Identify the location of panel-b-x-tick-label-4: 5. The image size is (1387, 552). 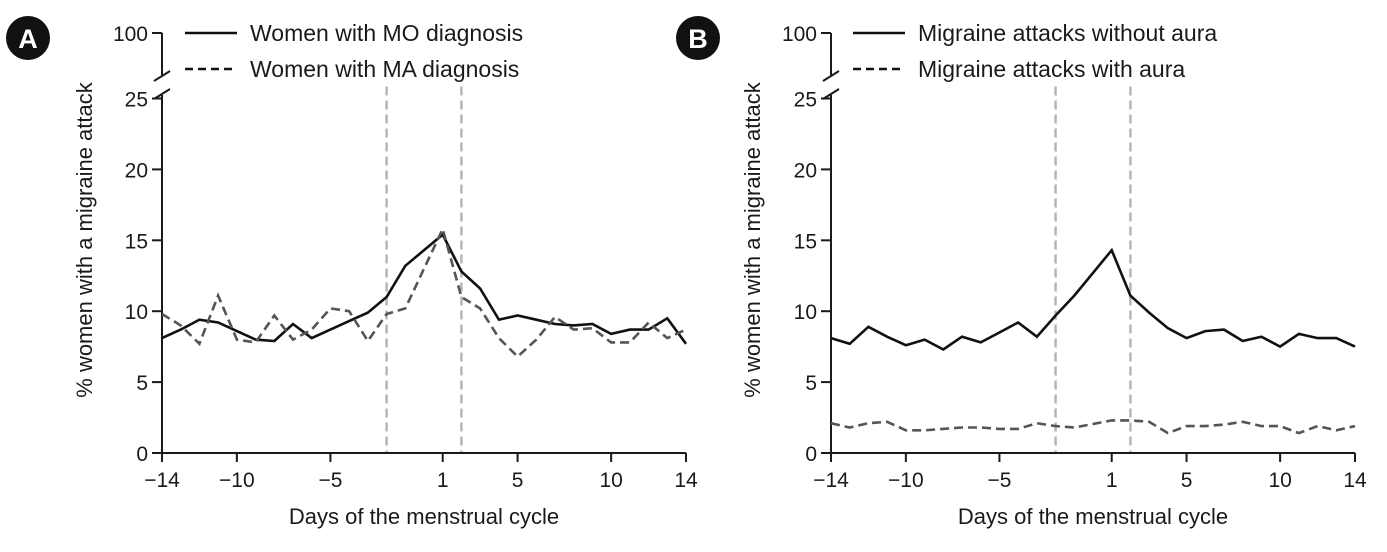
(1187, 480).